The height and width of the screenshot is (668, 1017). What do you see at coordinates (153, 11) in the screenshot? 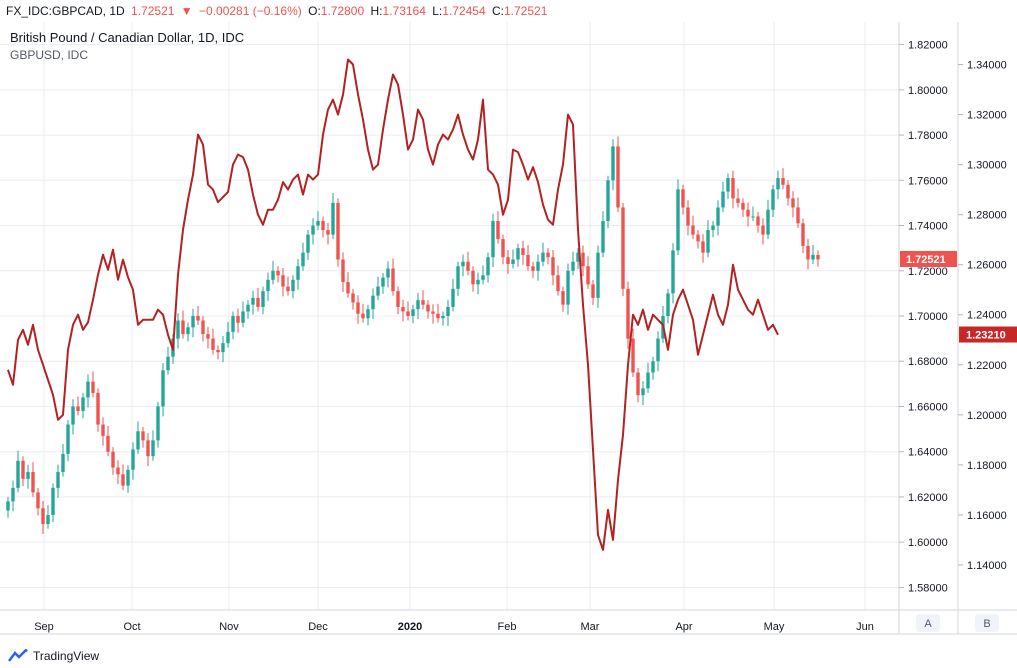
I see `last-price: 1.72521` at bounding box center [153, 11].